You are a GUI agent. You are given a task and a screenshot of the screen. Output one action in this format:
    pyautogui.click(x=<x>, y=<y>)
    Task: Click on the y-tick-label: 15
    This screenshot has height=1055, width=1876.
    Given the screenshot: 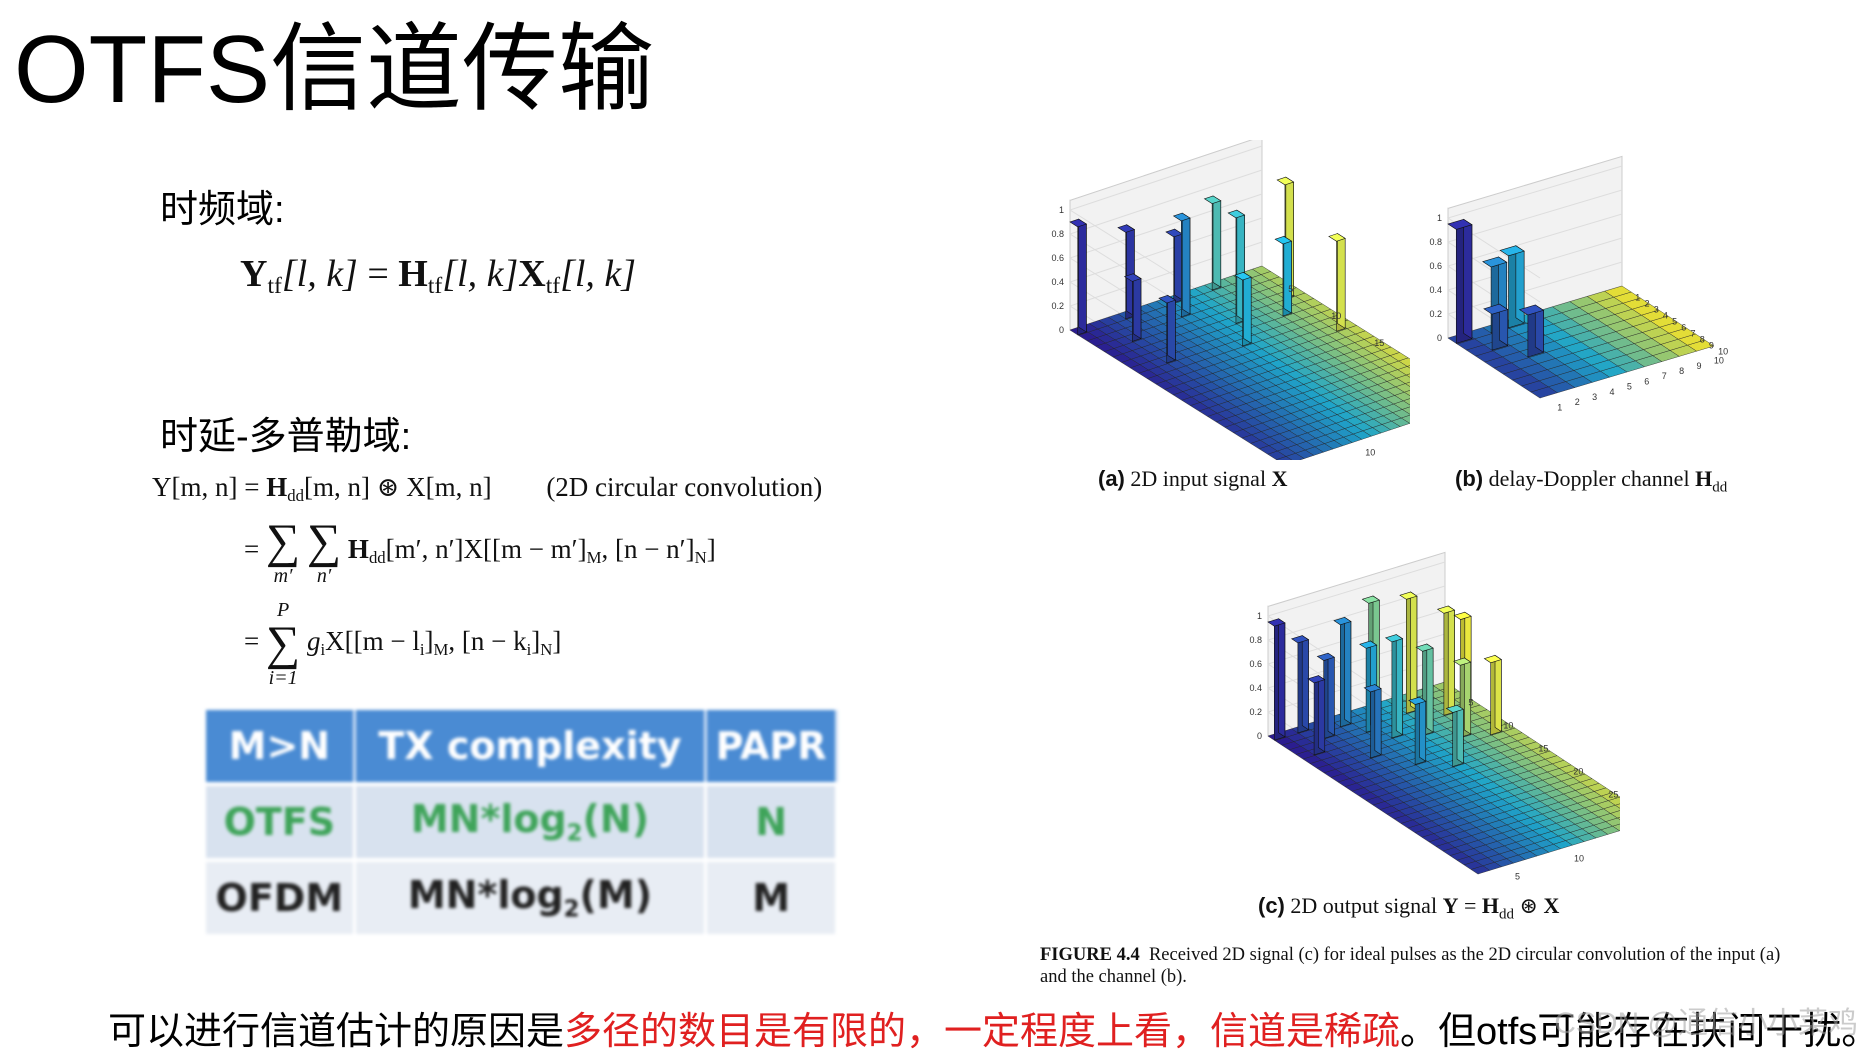 What is the action you would take?
    pyautogui.click(x=1543, y=749)
    